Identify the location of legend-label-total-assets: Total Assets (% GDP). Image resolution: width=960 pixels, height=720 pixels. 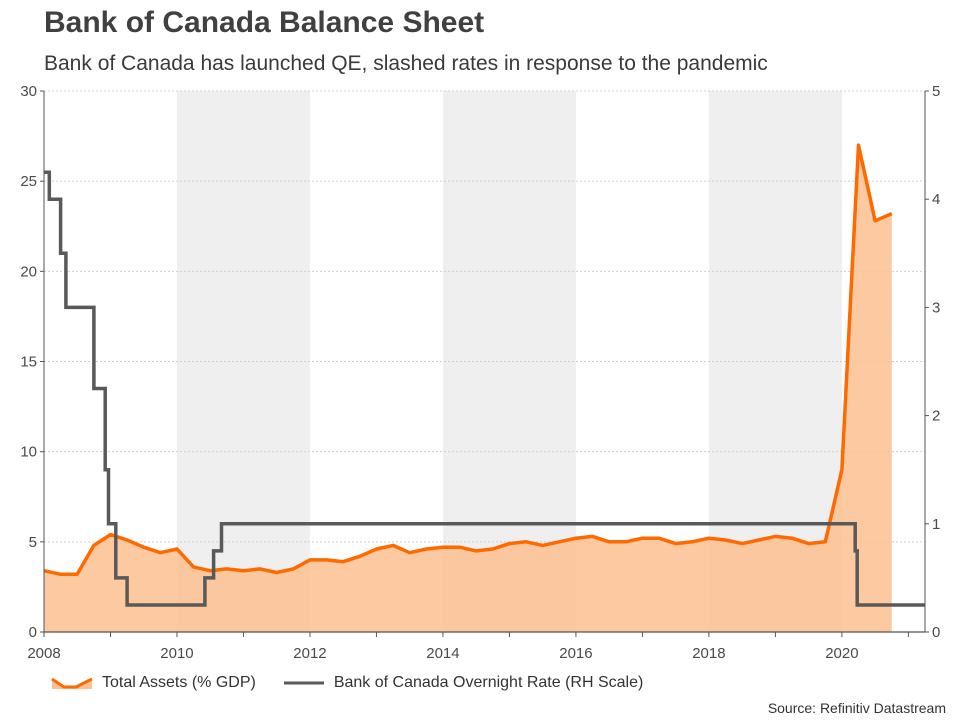
(179, 682).